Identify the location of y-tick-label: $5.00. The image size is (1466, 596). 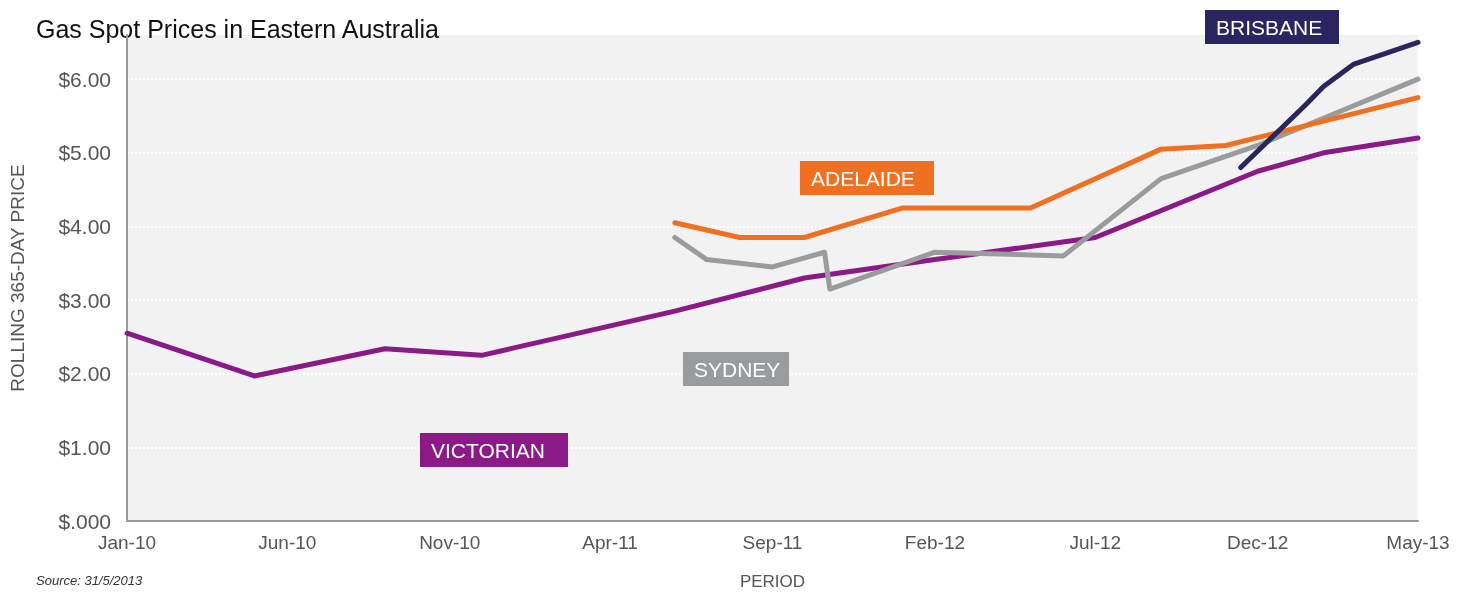
(84, 153).